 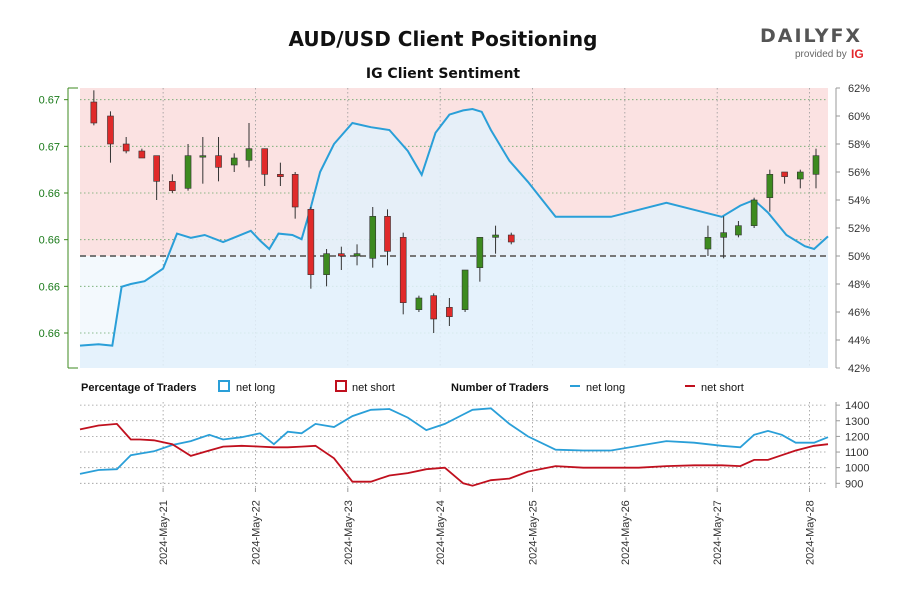 I want to click on percent-tick-label: 62%, so click(x=859, y=89).